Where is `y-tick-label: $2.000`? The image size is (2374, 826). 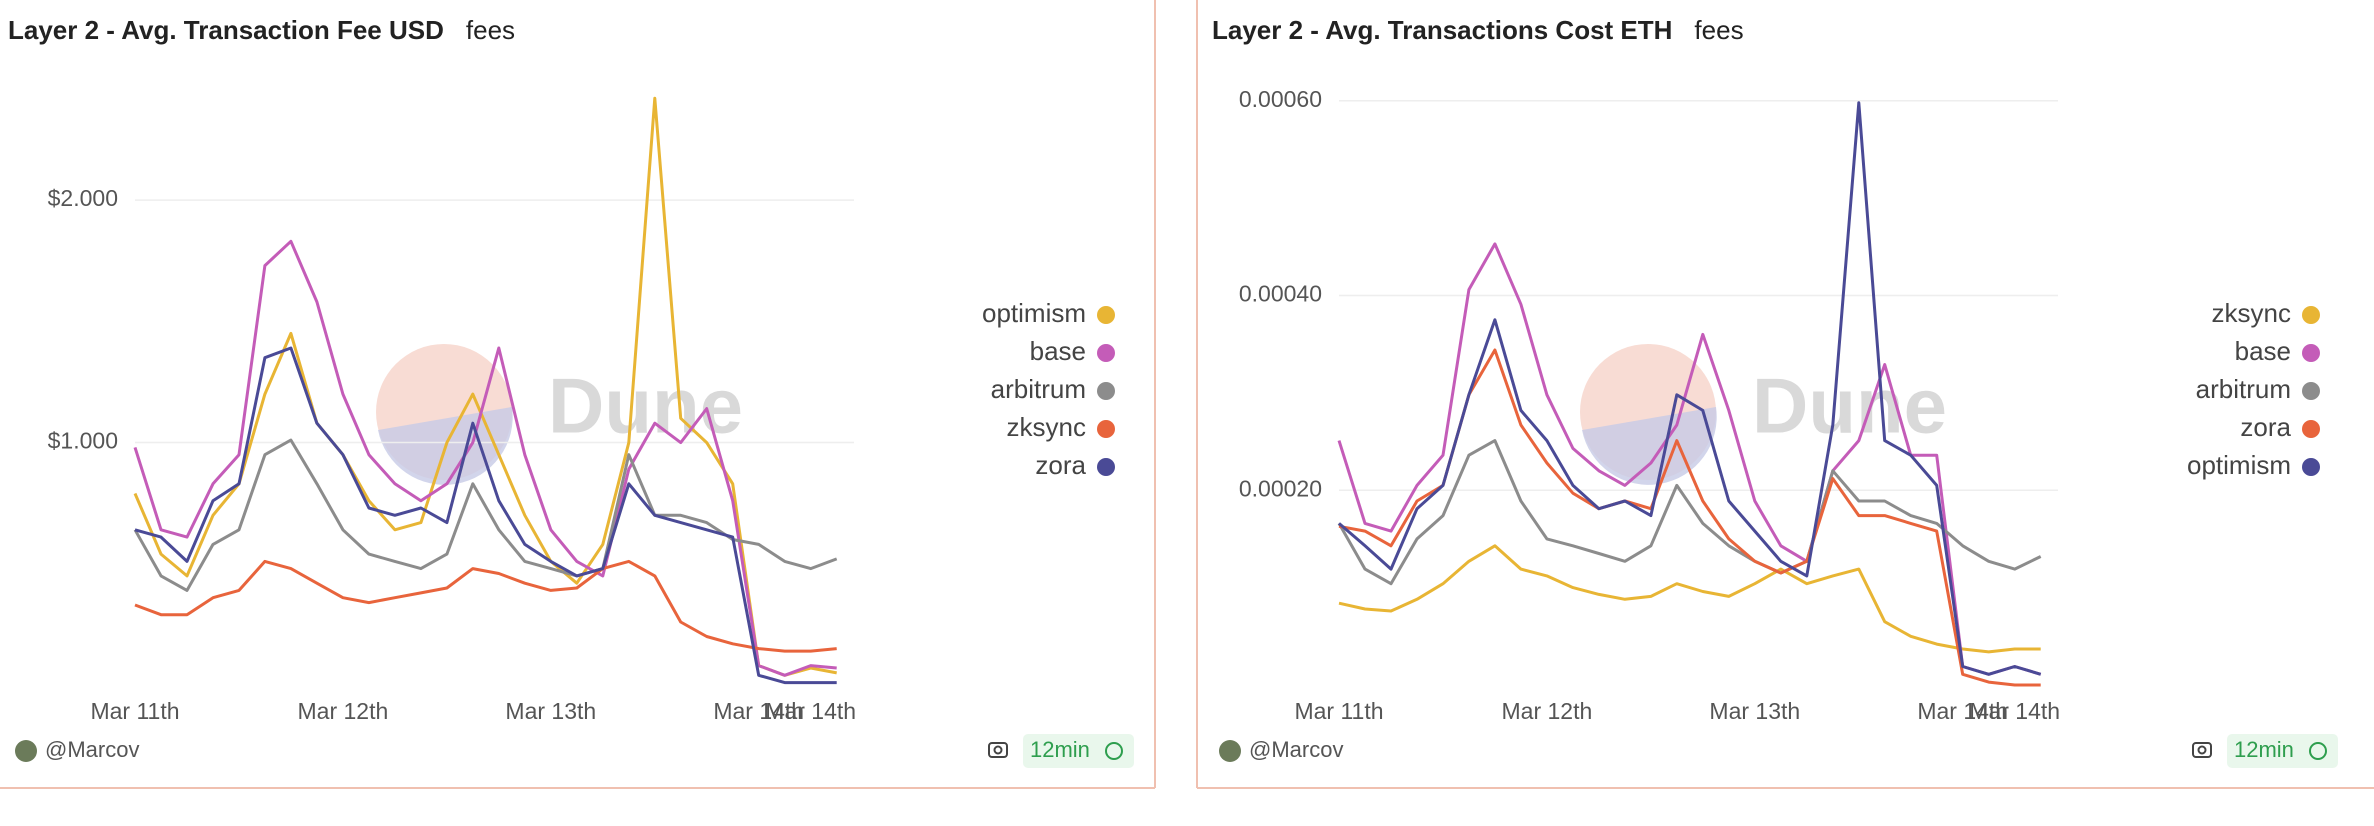
y-tick-label: $2.000 is located at coordinates (83, 198).